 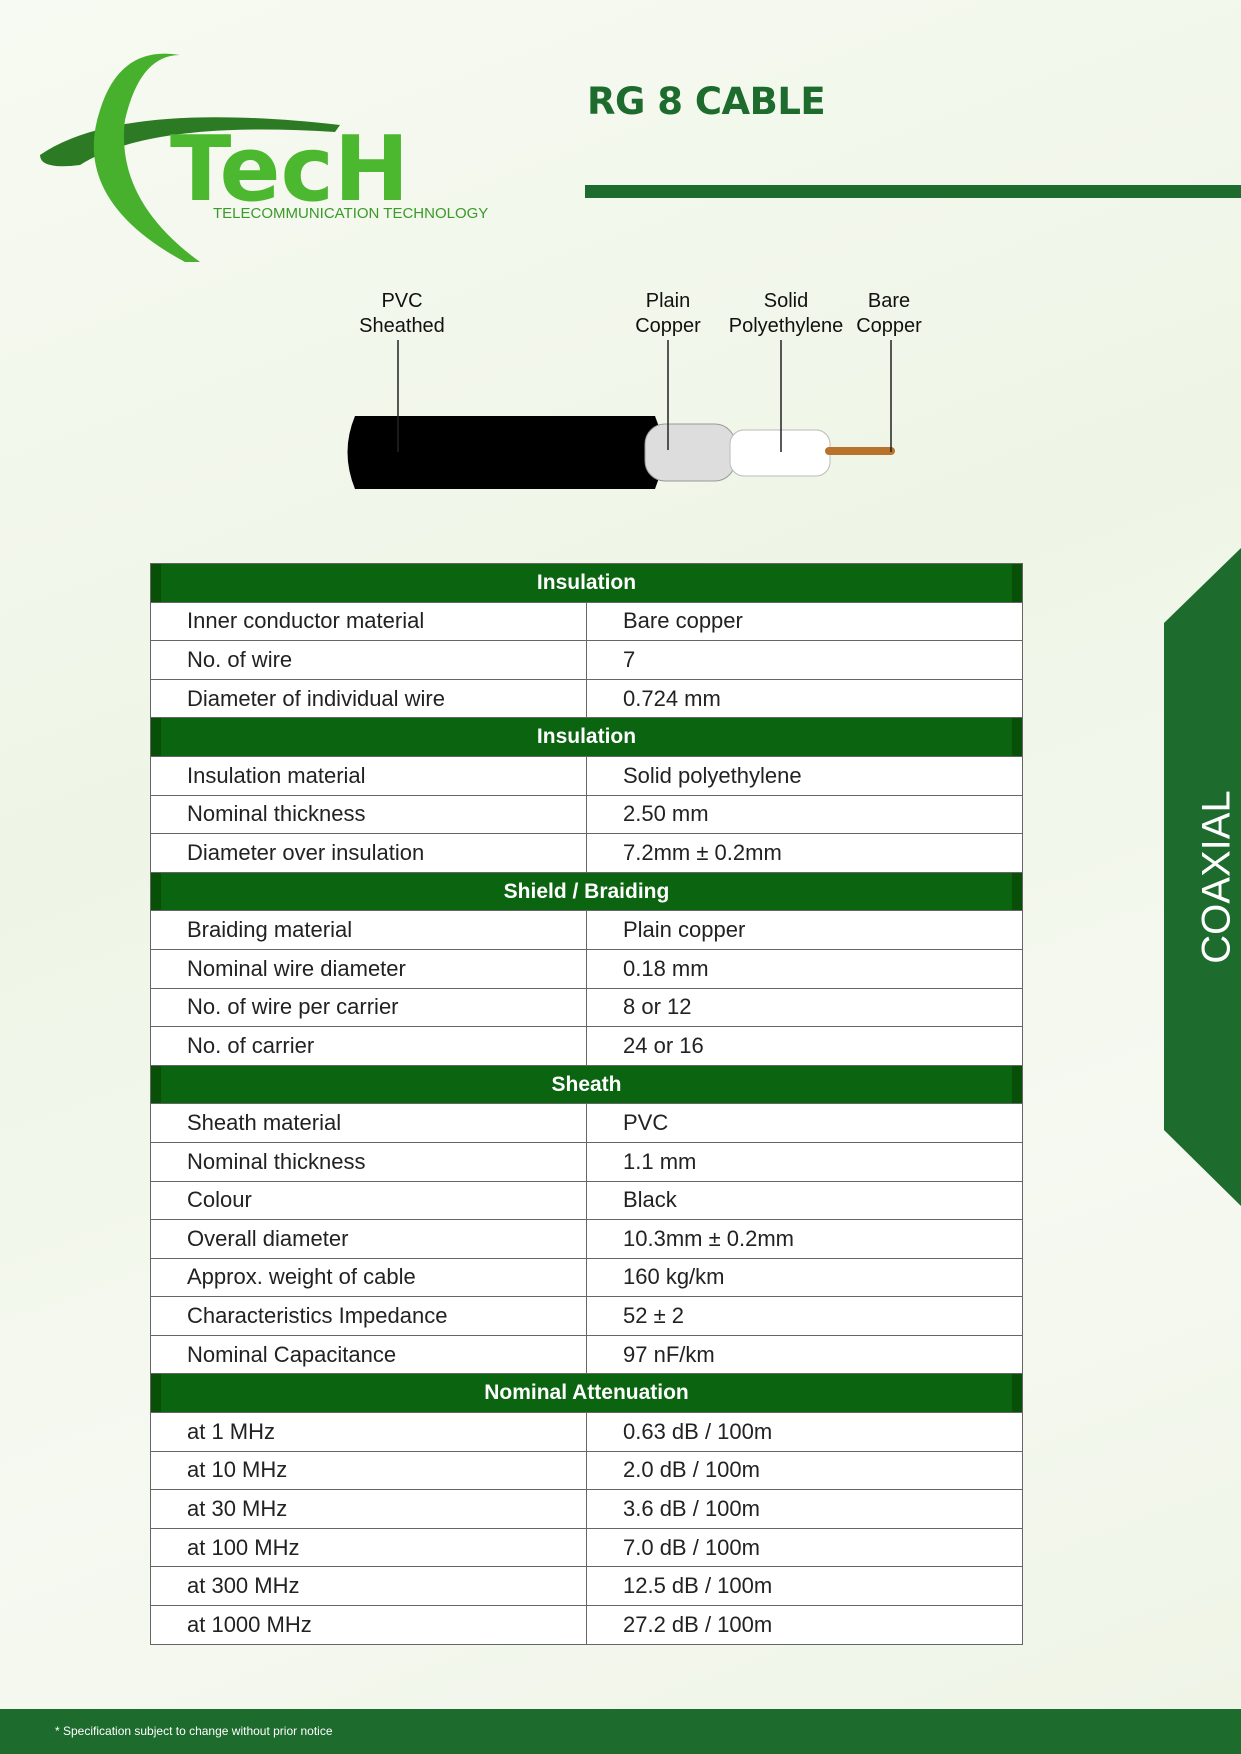 I want to click on spec-value: 52 ± 2, so click(x=804, y=1316).